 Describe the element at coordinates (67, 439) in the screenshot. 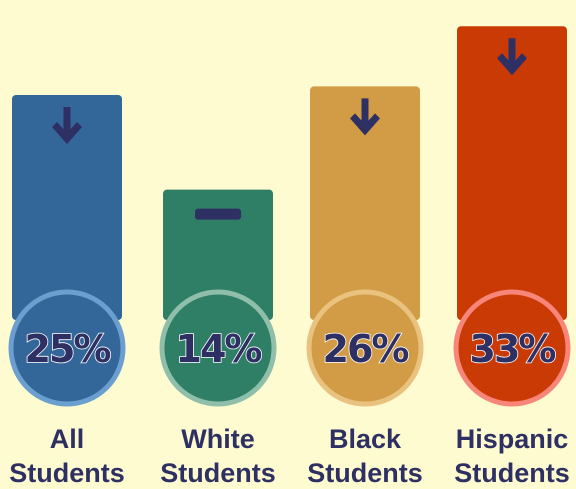

I see `category-label-all-line1: All` at that location.